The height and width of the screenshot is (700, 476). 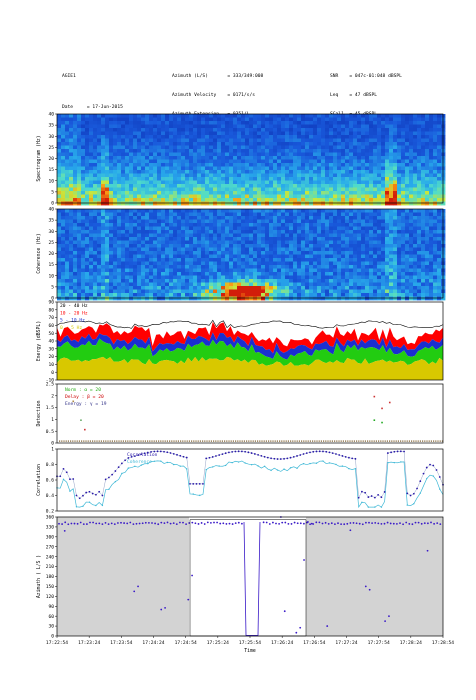 What do you see at coordinates (51, 627) in the screenshot?
I see `ytick-label: 30` at bounding box center [51, 627].